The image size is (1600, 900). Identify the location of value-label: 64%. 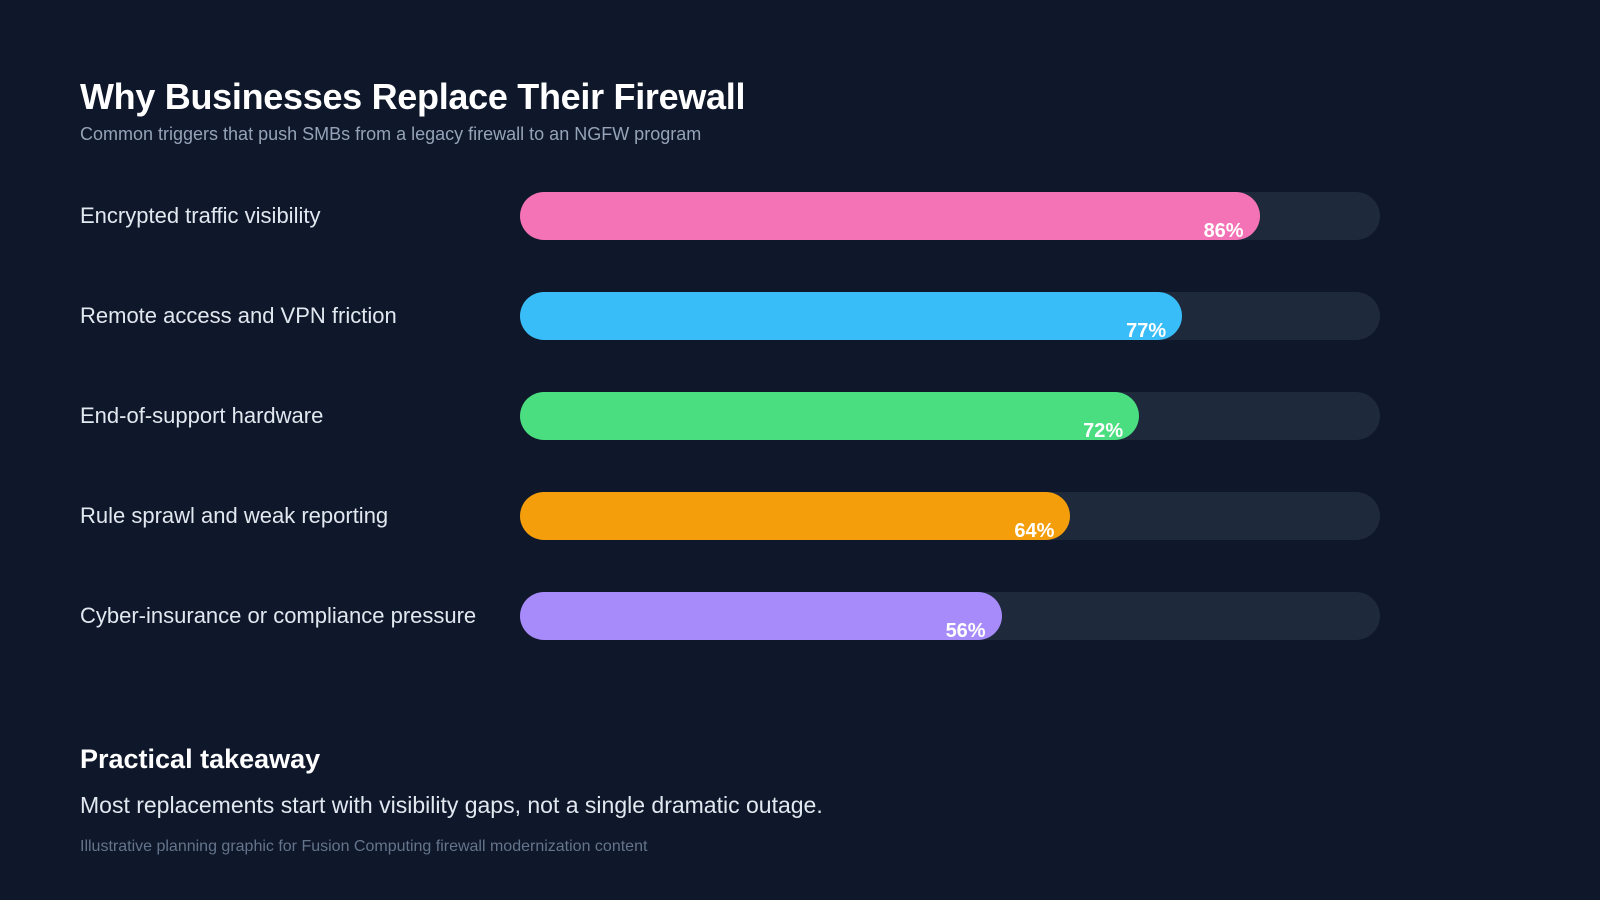
(1034, 531).